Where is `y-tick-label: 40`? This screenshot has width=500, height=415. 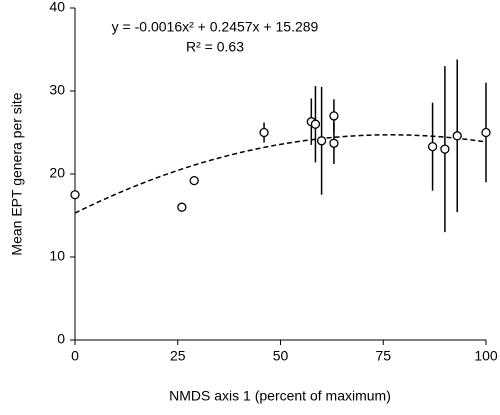
y-tick-label: 40 is located at coordinates (57, 7).